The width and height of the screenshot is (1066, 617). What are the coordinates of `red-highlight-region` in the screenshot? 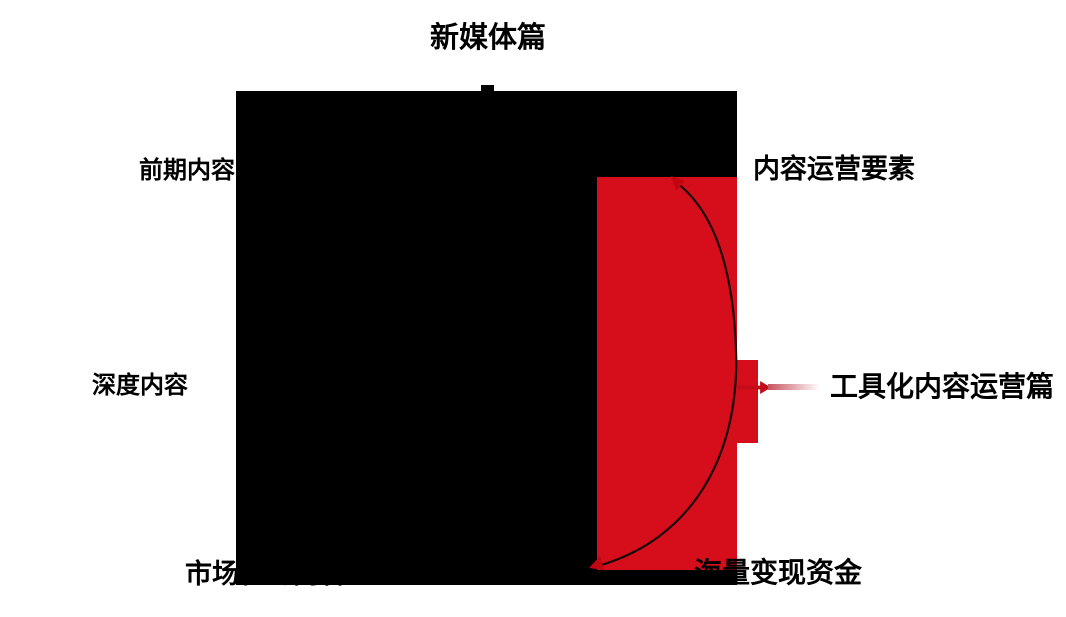 It's located at (667, 373).